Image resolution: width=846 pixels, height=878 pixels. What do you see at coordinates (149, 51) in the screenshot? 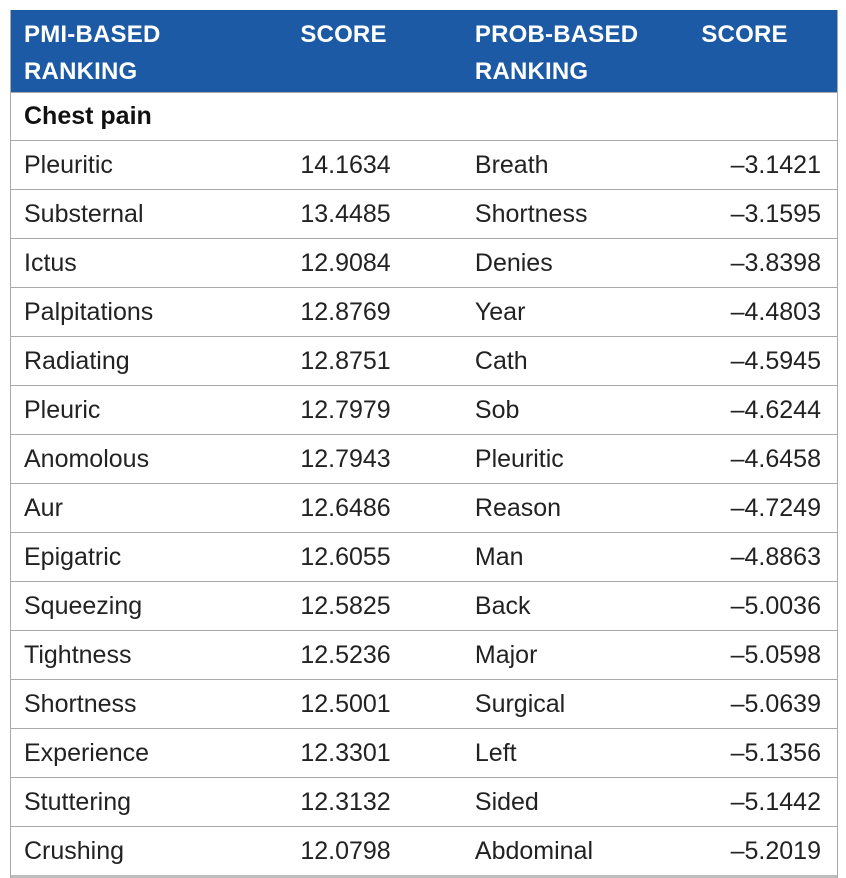
I see `header-pmi-ranking: PMI-BASED RANKING` at bounding box center [149, 51].